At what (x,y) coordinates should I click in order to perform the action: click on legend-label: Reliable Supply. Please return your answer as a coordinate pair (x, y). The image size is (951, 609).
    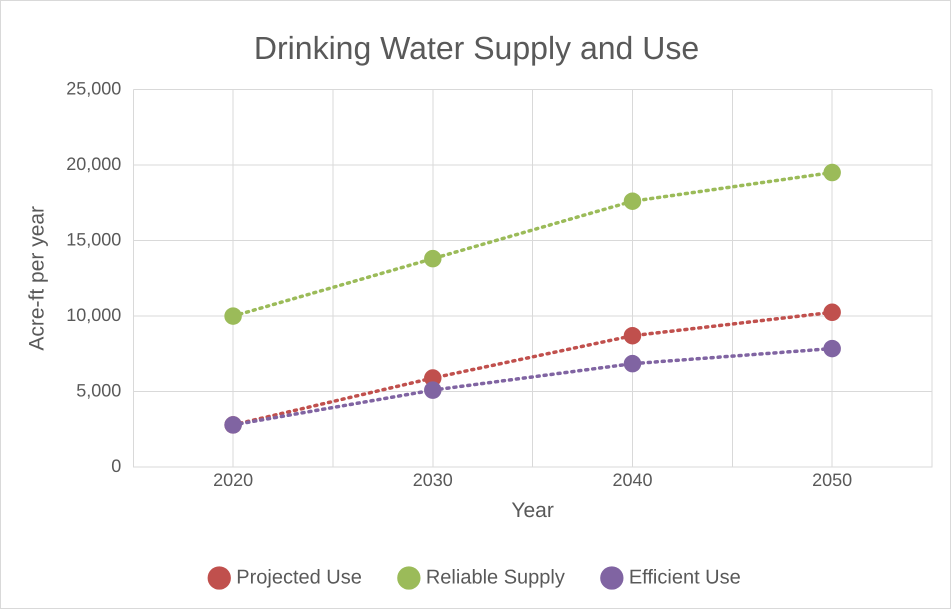
    Looking at the image, I should click on (495, 577).